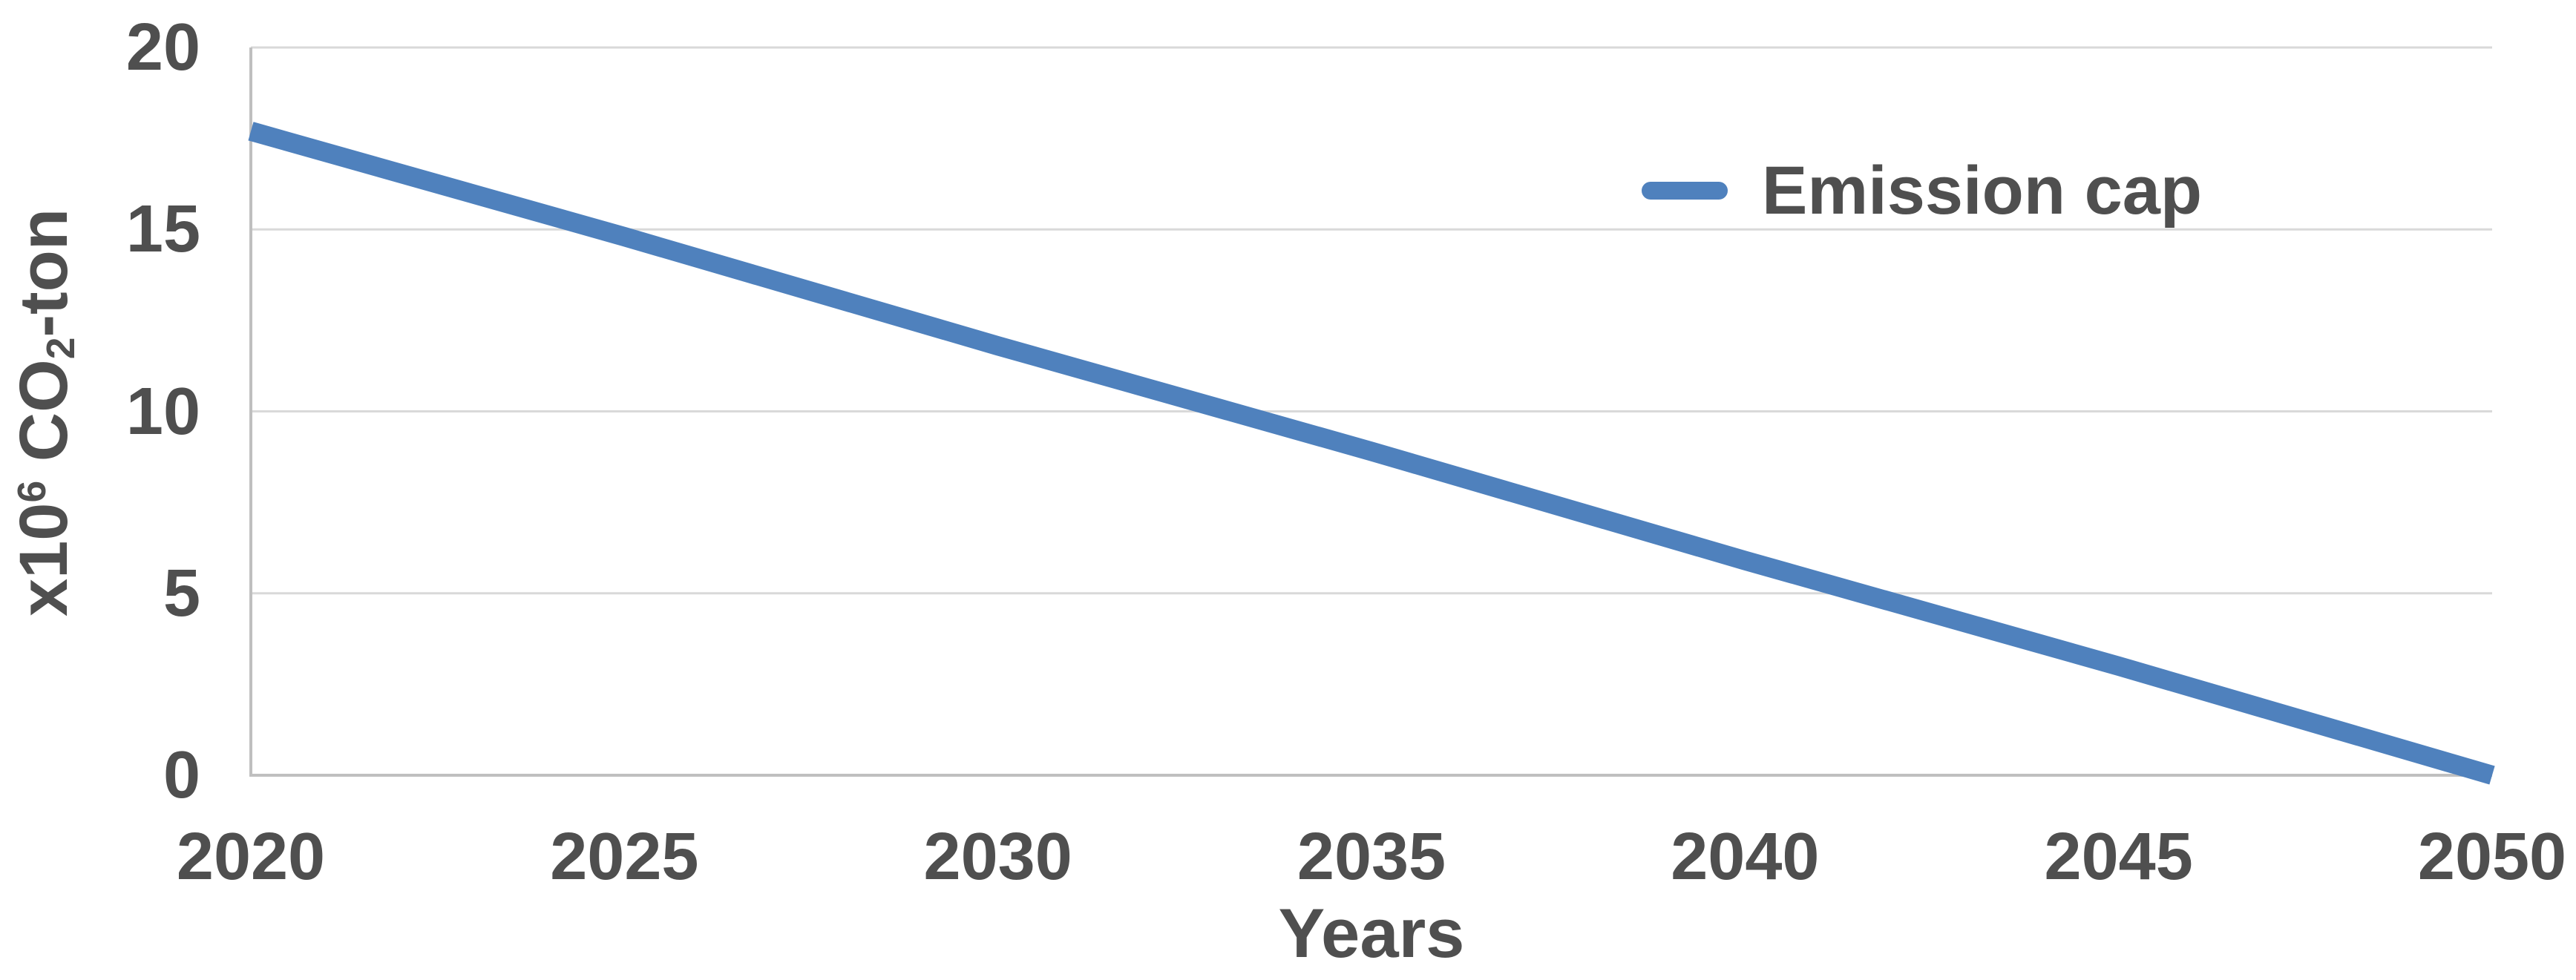 The width and height of the screenshot is (2576, 980). I want to click on legend: Emission cap, so click(1922, 191).